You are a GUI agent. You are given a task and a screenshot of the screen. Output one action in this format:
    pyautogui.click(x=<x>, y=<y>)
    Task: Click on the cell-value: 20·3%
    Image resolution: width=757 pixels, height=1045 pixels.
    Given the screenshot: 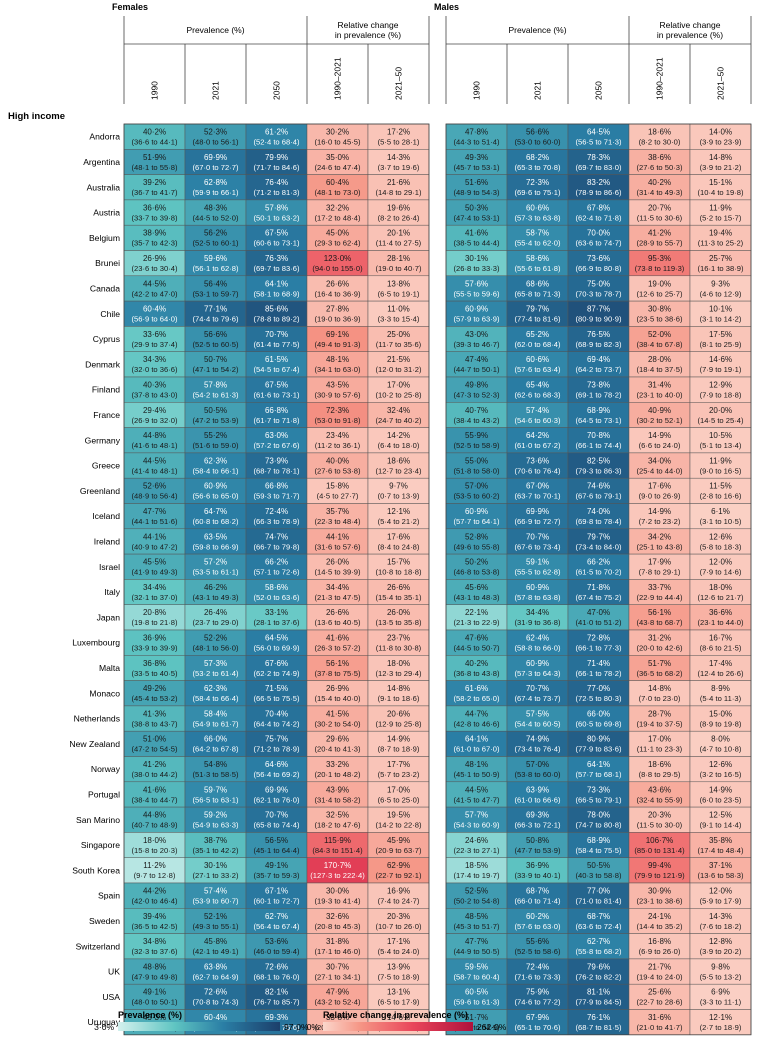 What is the action you would take?
    pyautogui.click(x=659, y=815)
    